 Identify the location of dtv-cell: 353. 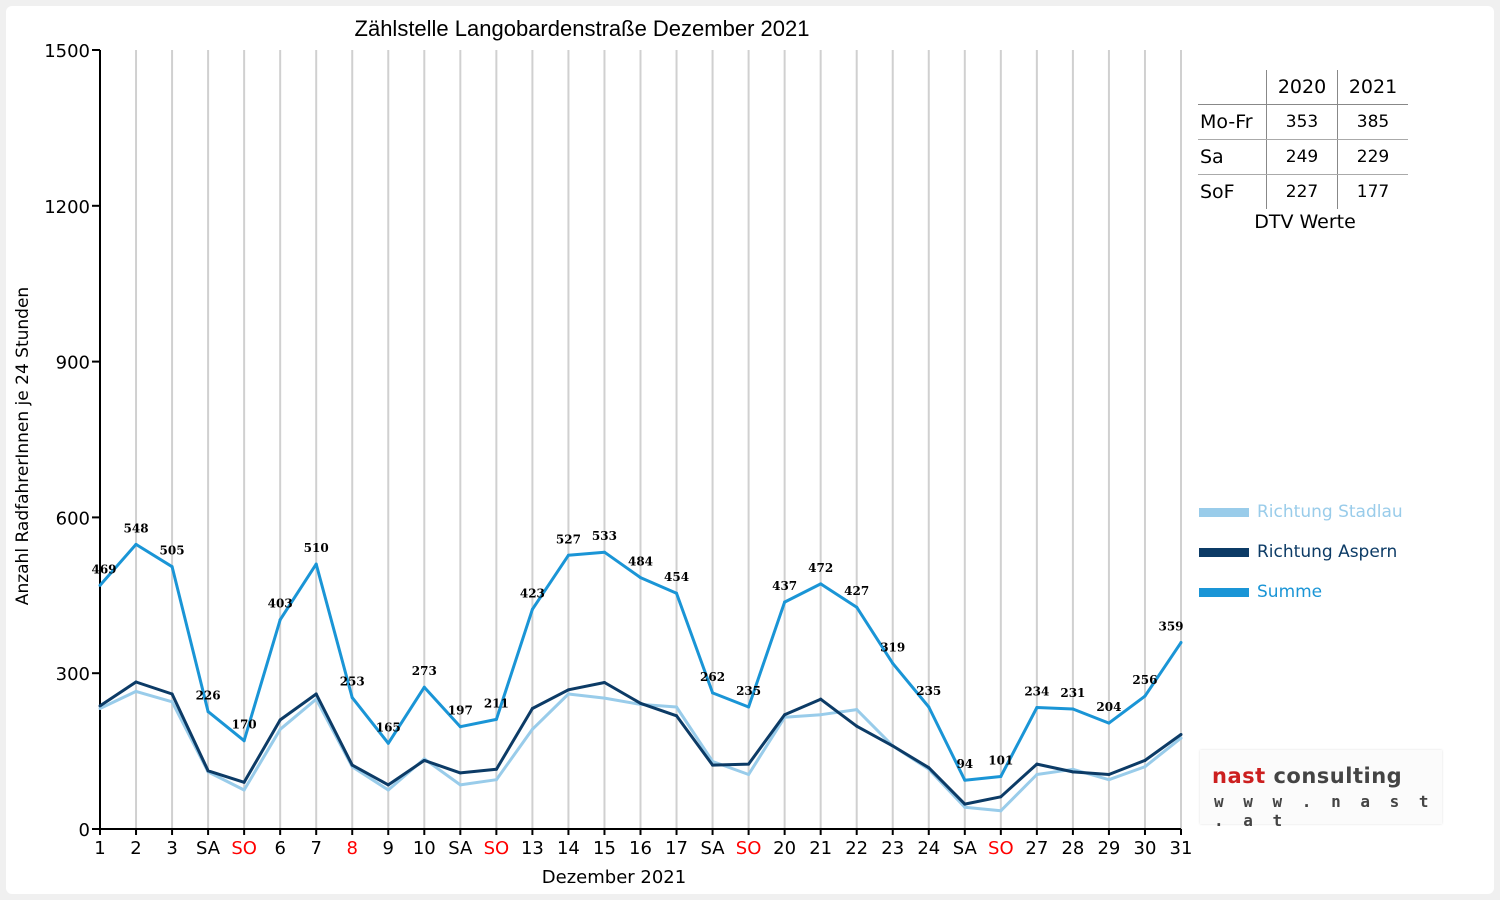
(1302, 122).